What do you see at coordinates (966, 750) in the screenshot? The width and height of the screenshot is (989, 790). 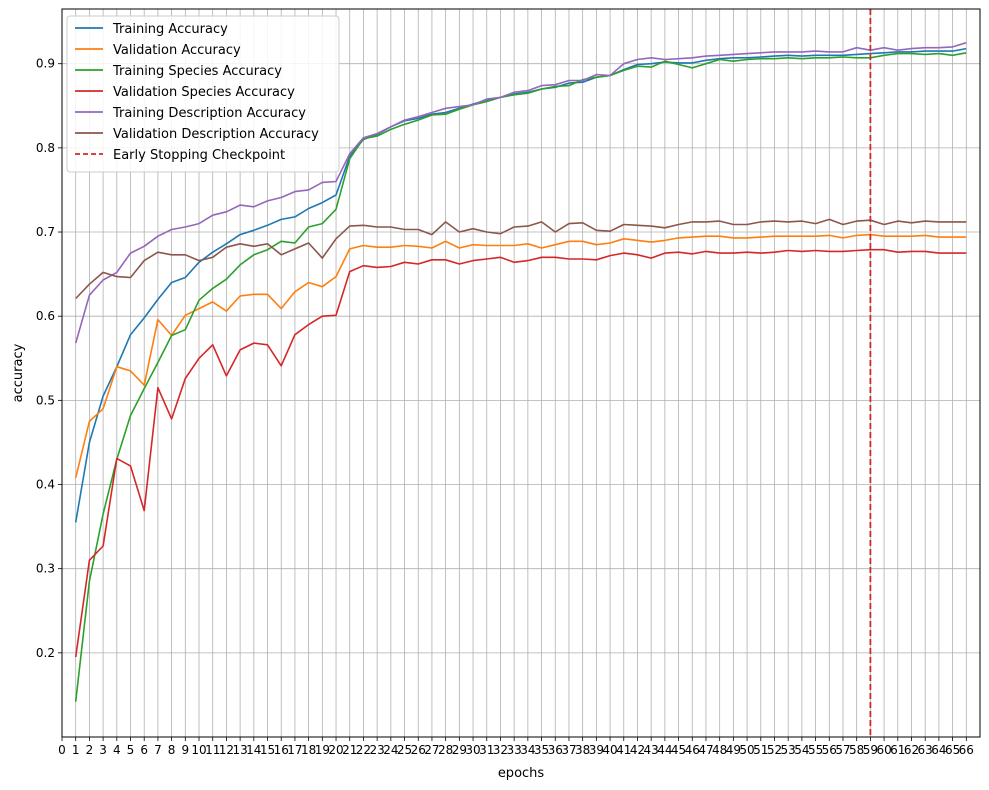 I see `x-tick-label: 66` at bounding box center [966, 750].